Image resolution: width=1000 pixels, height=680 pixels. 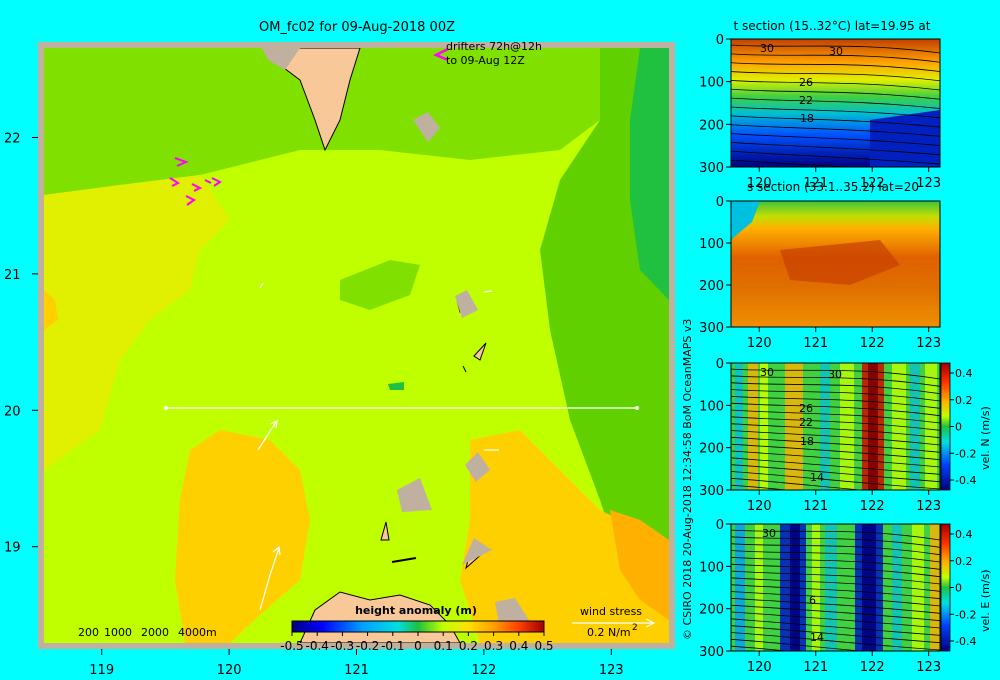 What do you see at coordinates (963, 427) in the screenshot?
I see `vel-n-colorbar-ticks: 0.4 0.2 0 -0.2 -0.4` at bounding box center [963, 427].